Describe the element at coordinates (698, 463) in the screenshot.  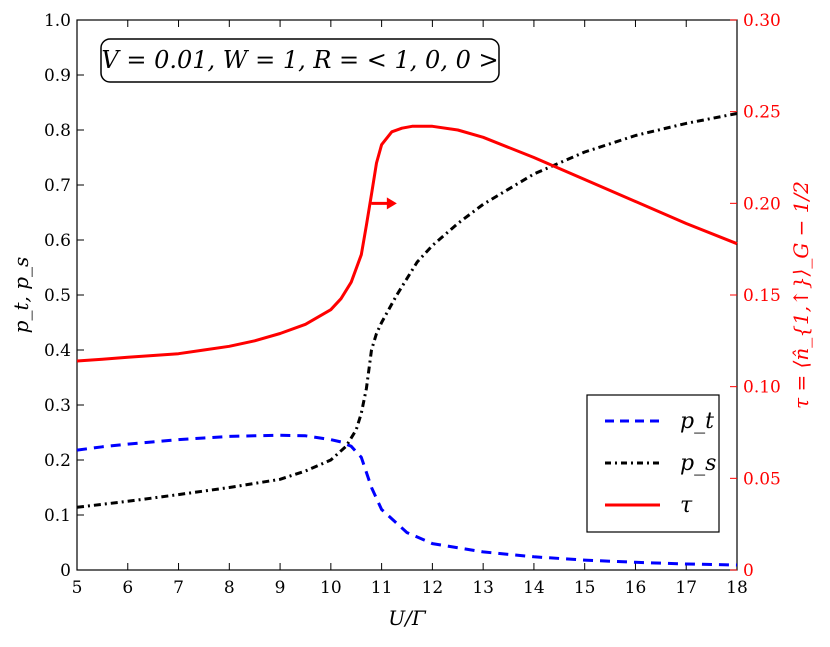
I see `legend-label-ps: p_s` at that location.